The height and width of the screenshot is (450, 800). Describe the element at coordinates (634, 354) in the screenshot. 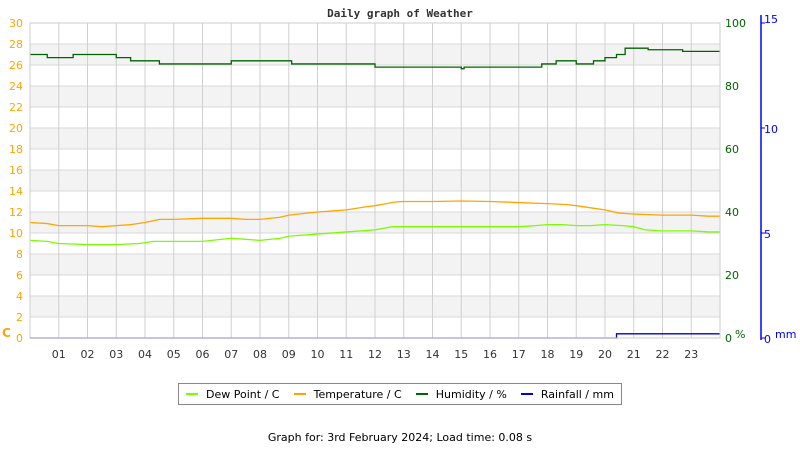

I see `x-tick-label: 21` at that location.